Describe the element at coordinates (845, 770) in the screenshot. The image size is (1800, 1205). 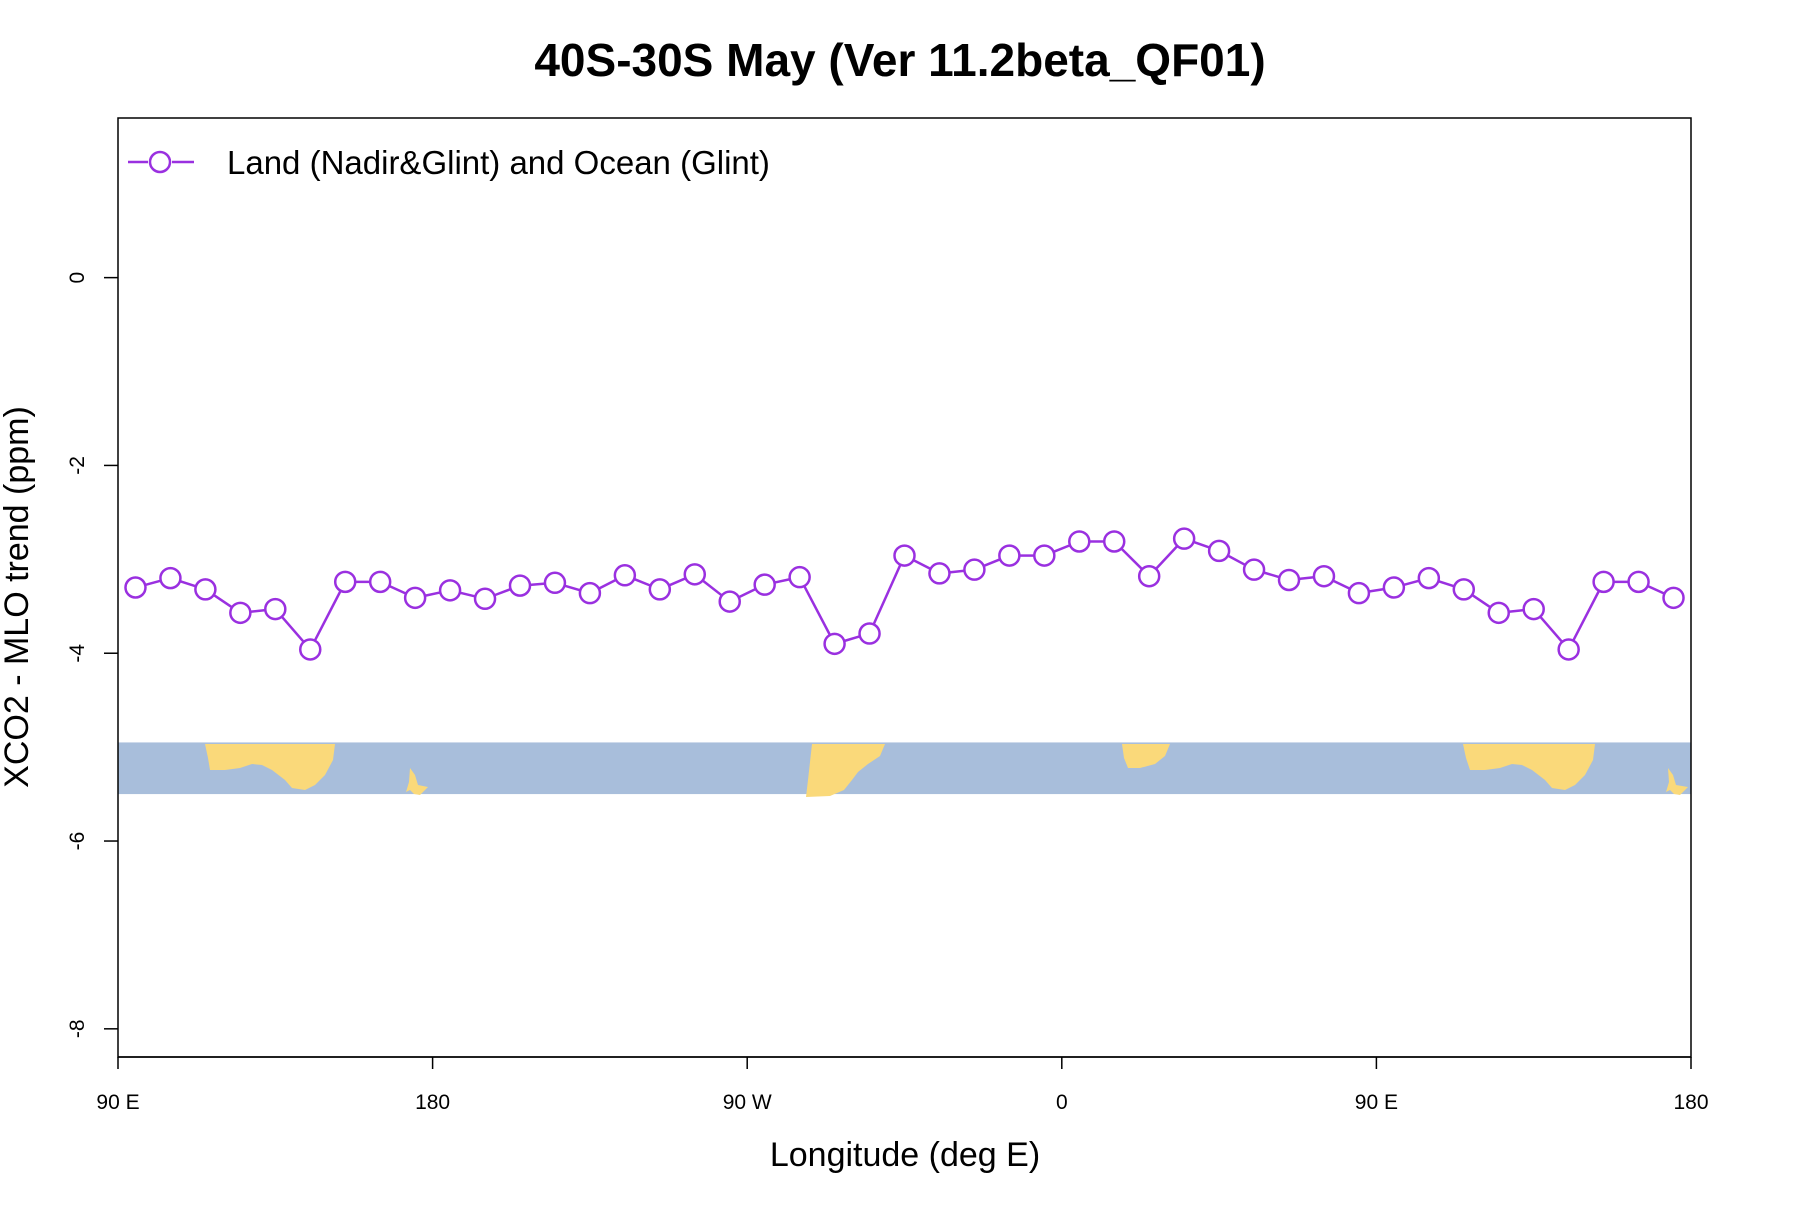
I see `land-south-america` at that location.